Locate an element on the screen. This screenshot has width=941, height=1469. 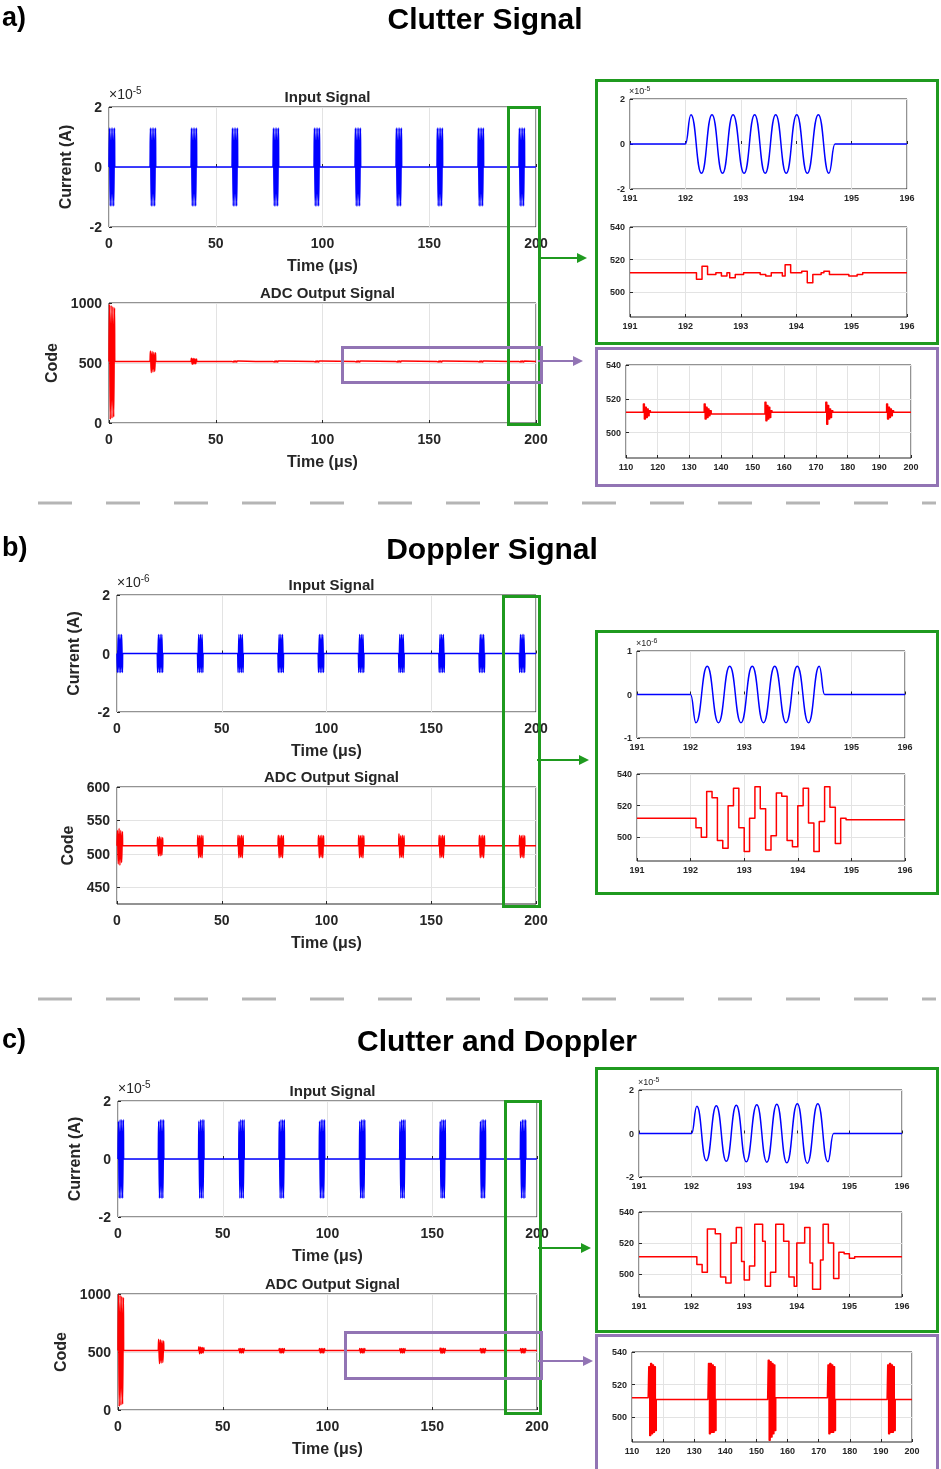
x-tick-label: 120 is located at coordinates (658, 466).